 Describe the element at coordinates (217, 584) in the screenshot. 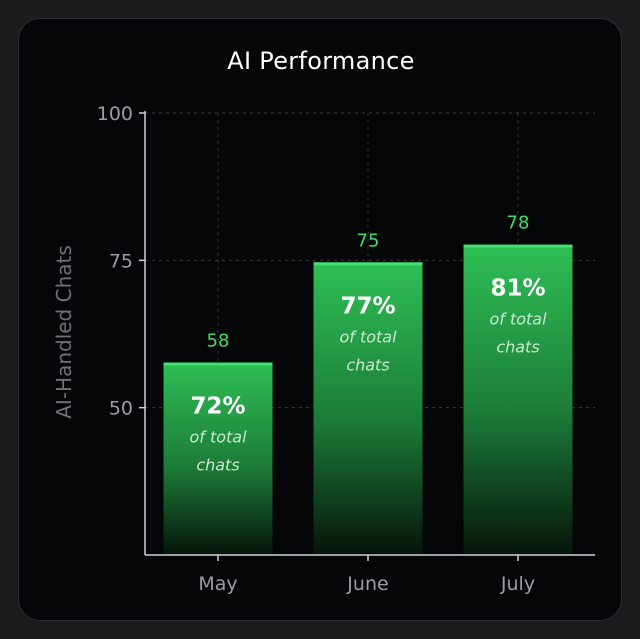

I see `x-tick-label: May` at that location.